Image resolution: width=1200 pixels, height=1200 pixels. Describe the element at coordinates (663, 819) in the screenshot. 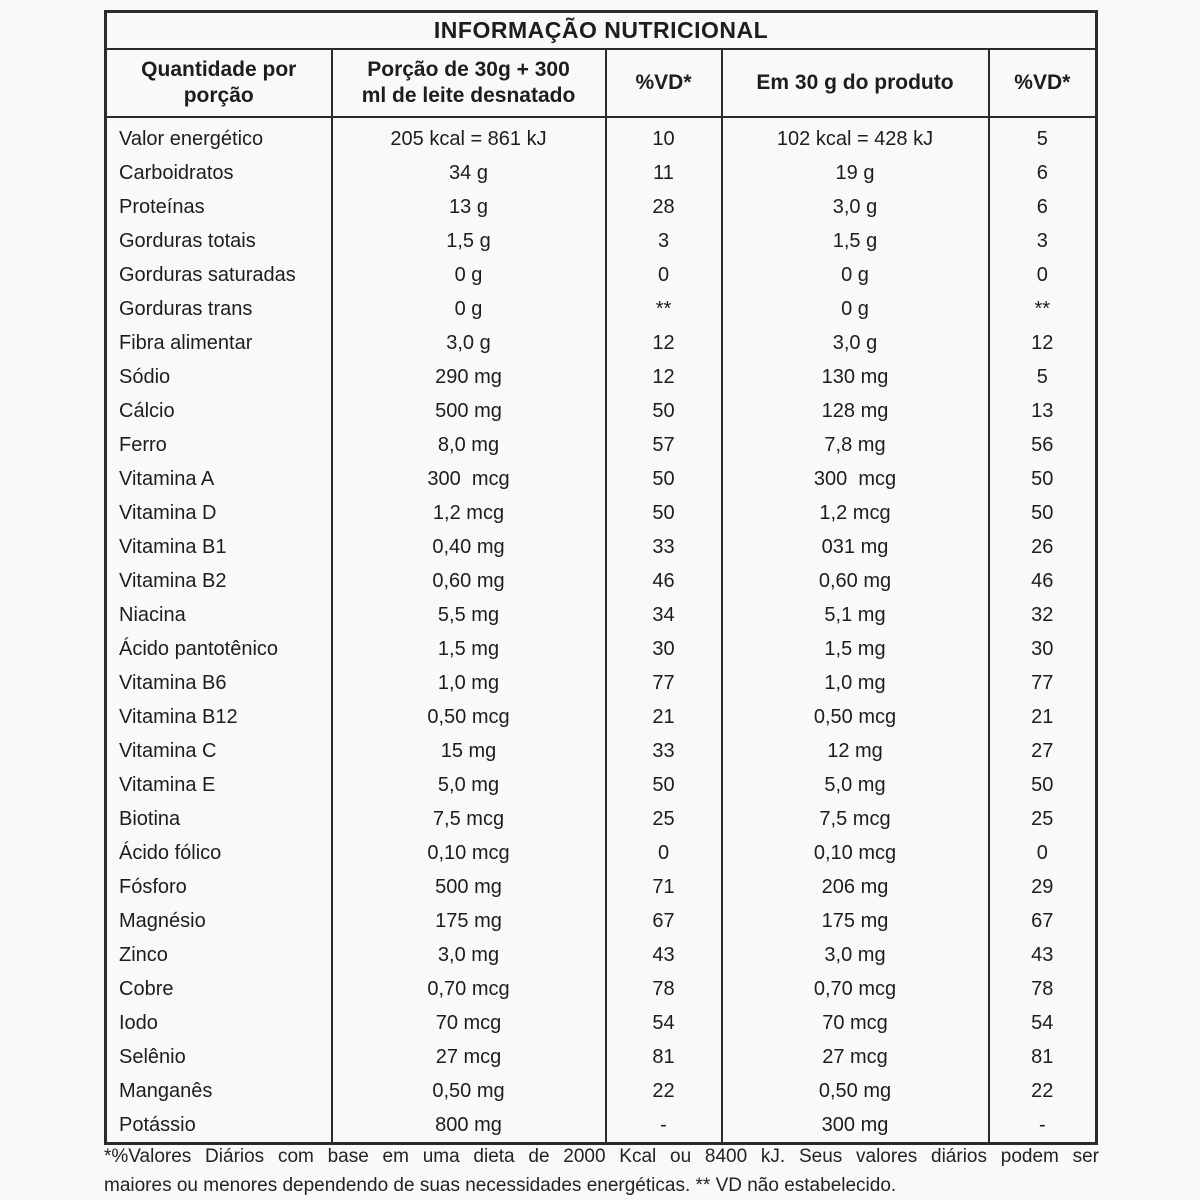

I see `vd-with-milk-cell: 25` at that location.